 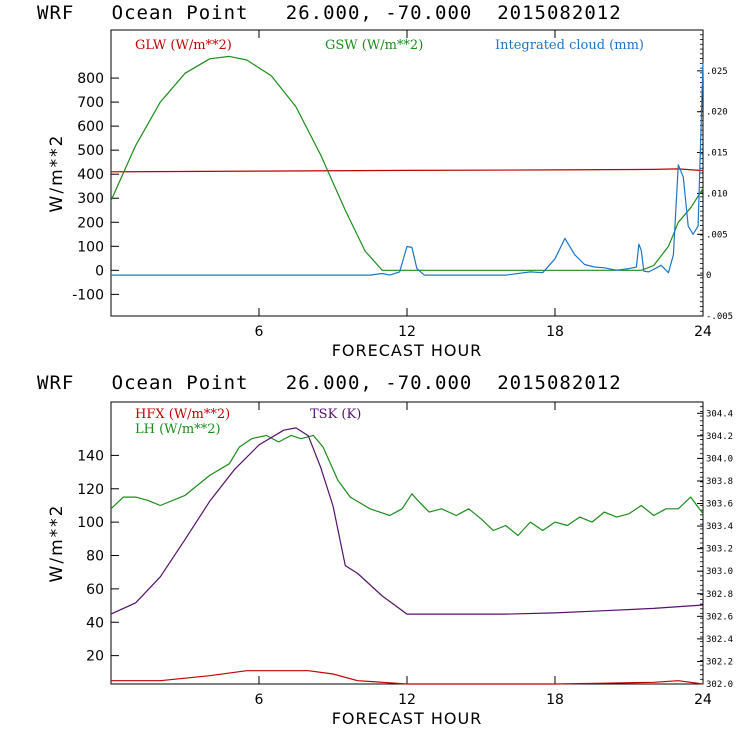 I want to click on y-tick-label: 700, so click(x=90, y=103).